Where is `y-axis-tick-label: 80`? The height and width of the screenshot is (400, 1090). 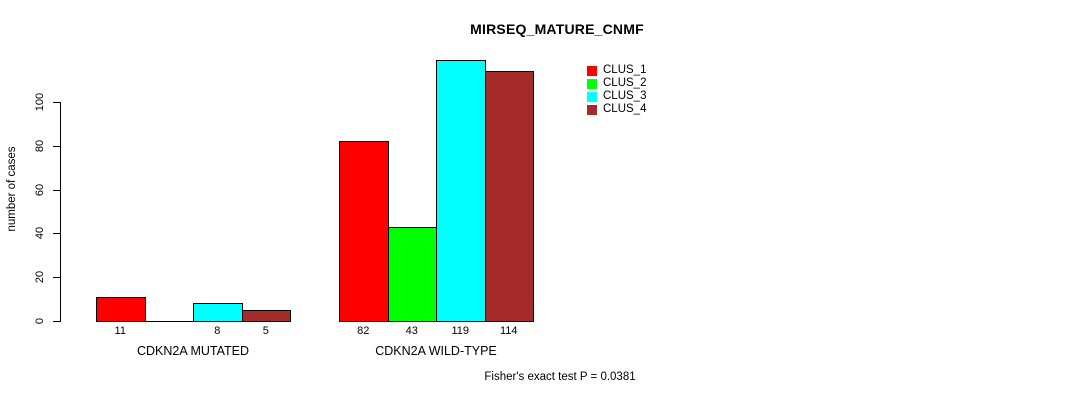 y-axis-tick-label: 80 is located at coordinates (40, 145).